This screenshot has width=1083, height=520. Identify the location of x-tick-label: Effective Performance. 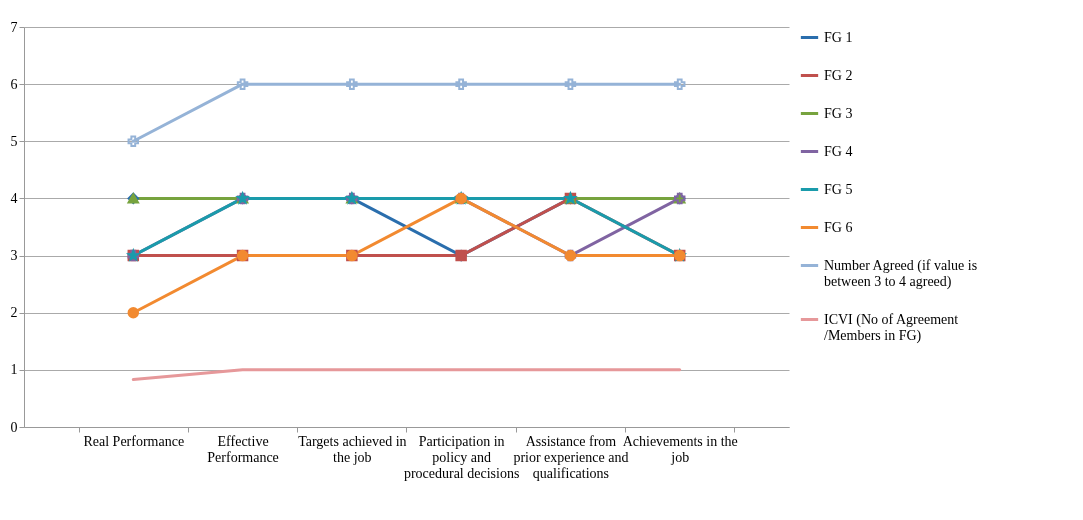
(243, 449).